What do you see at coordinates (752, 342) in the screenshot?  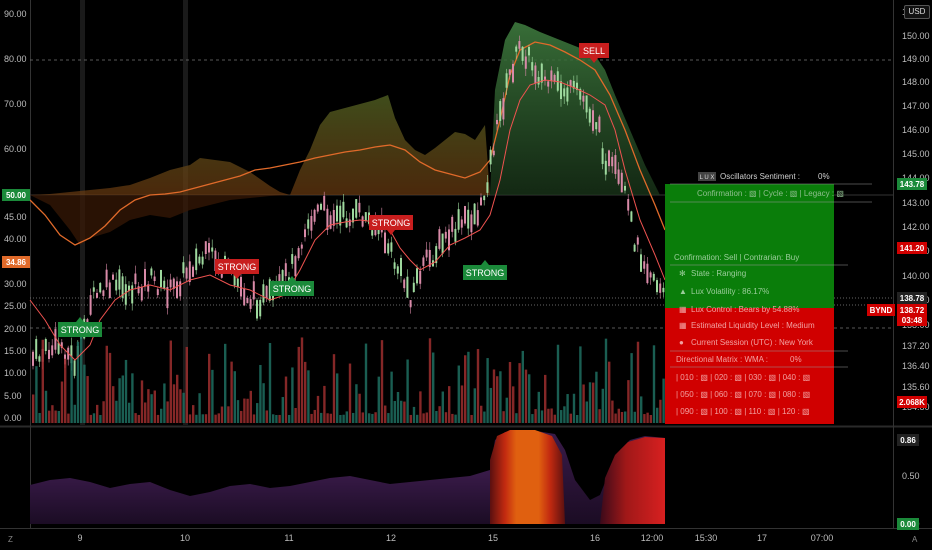 I see `dashboard-session: Current Session (UTC) : New York` at bounding box center [752, 342].